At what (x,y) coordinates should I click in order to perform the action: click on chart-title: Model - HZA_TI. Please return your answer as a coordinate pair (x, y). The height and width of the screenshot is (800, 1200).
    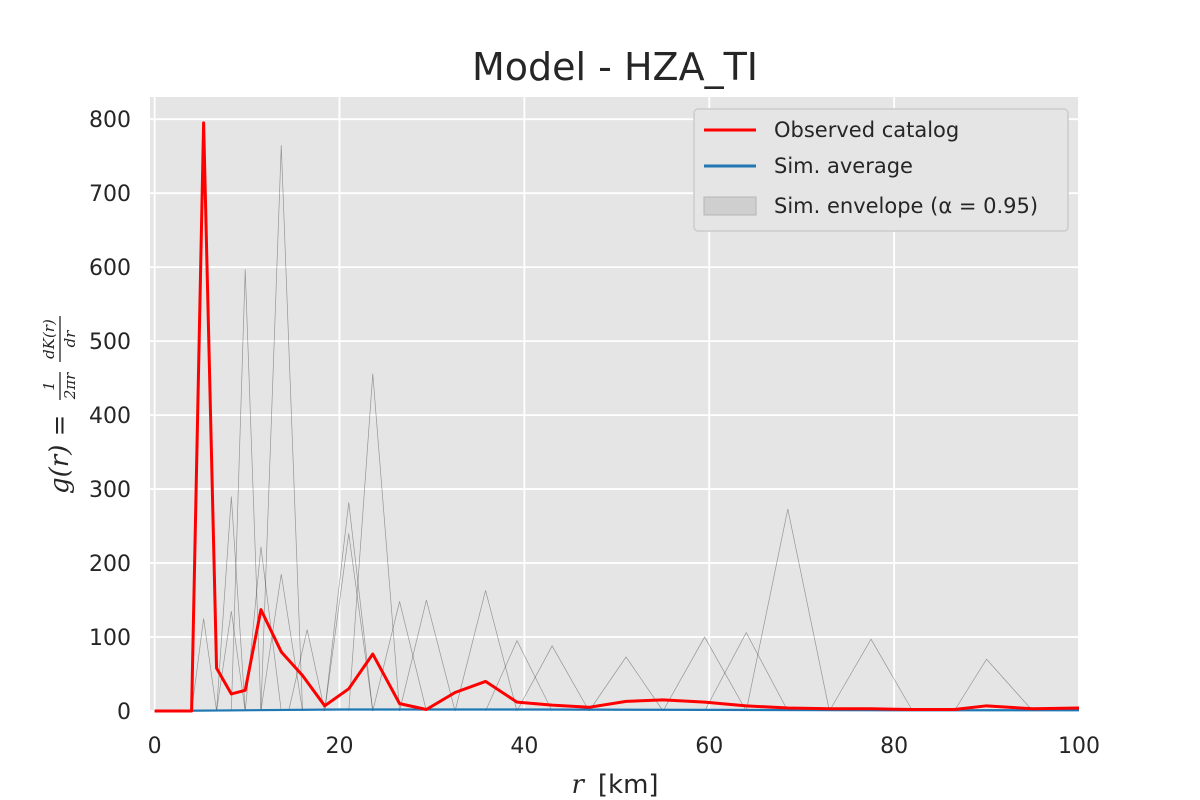
    Looking at the image, I should click on (615, 67).